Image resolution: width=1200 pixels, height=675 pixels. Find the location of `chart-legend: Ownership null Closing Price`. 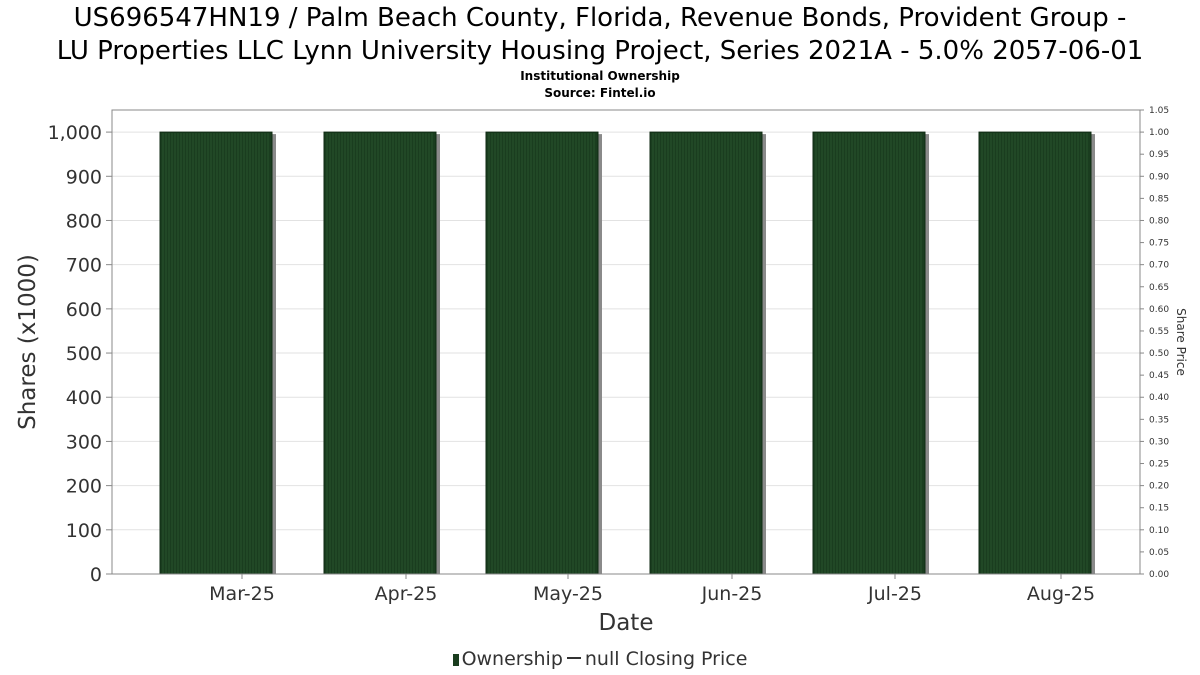

chart-legend: Ownership null Closing Price is located at coordinates (600, 659).